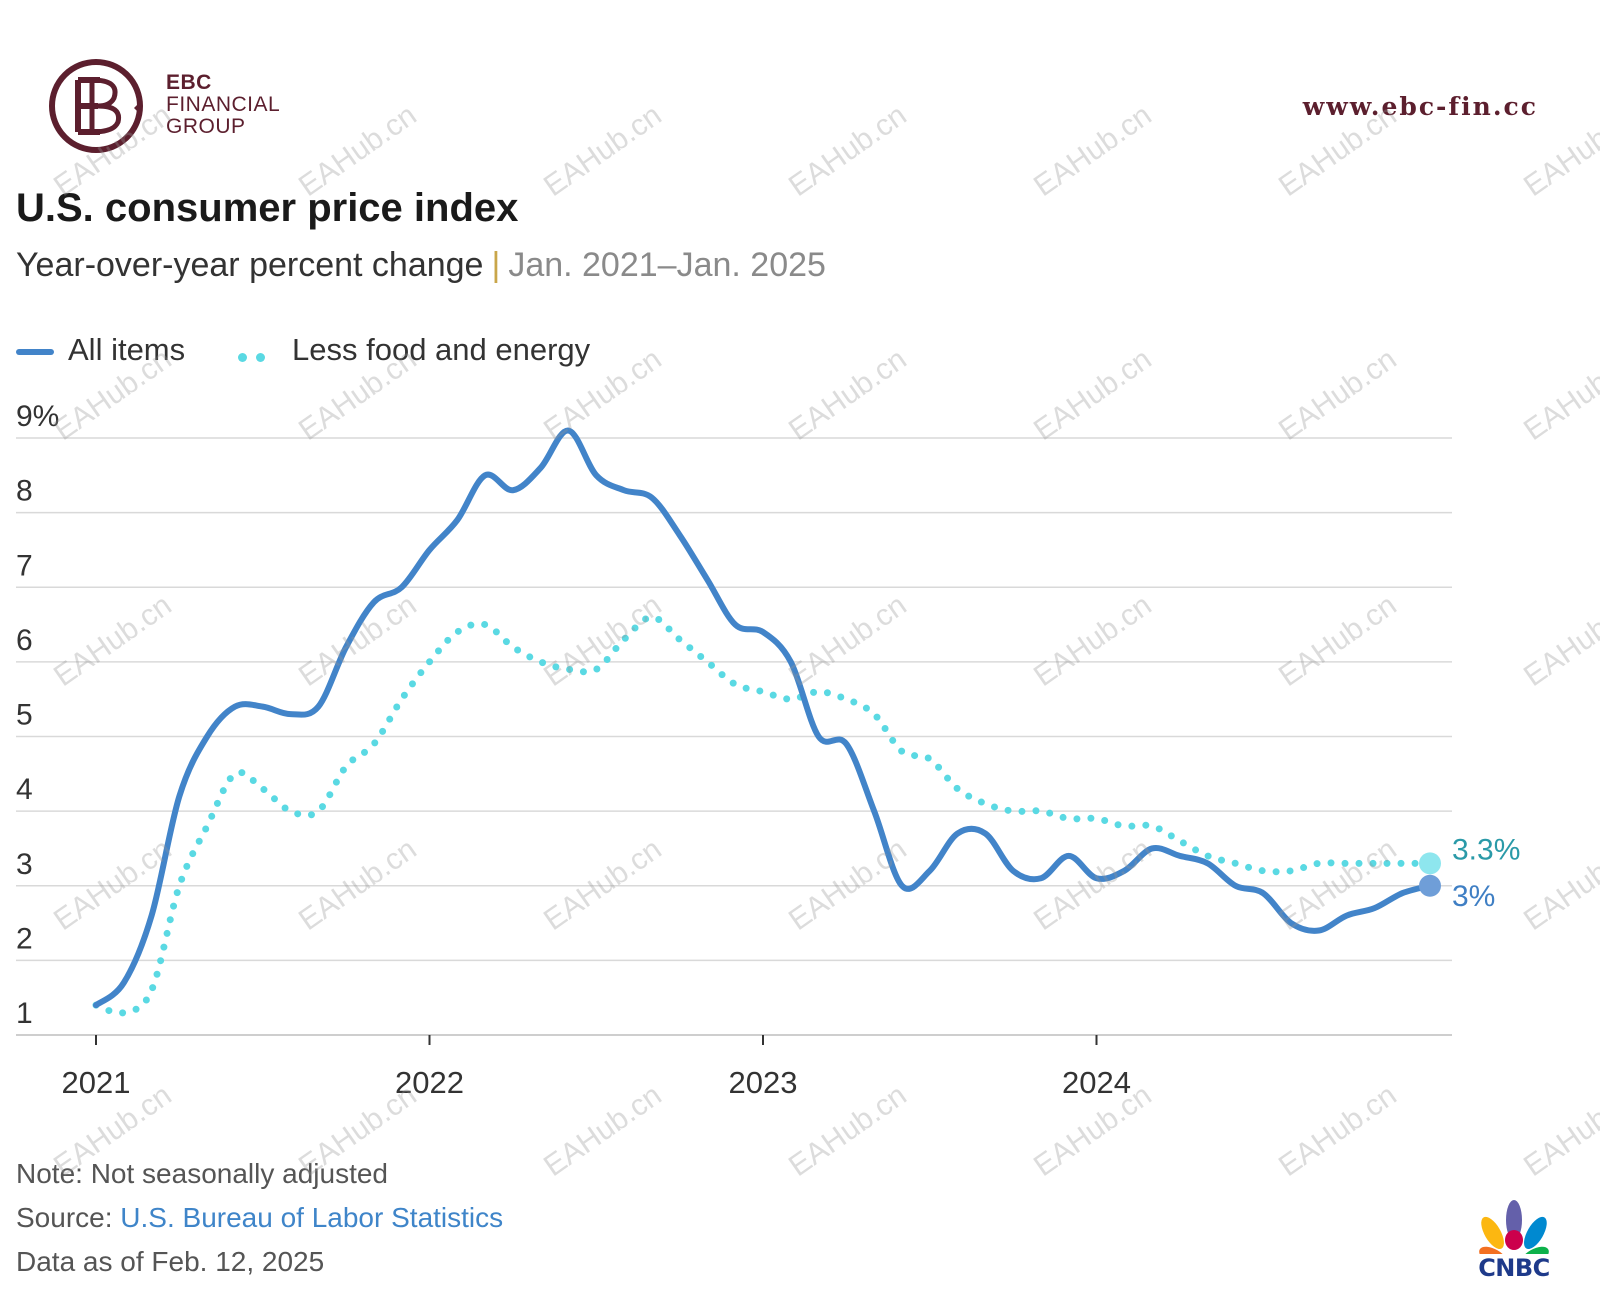 Image resolution: width=1600 pixels, height=1307 pixels. I want to click on legend-core: Less food and energy, so click(414, 351).